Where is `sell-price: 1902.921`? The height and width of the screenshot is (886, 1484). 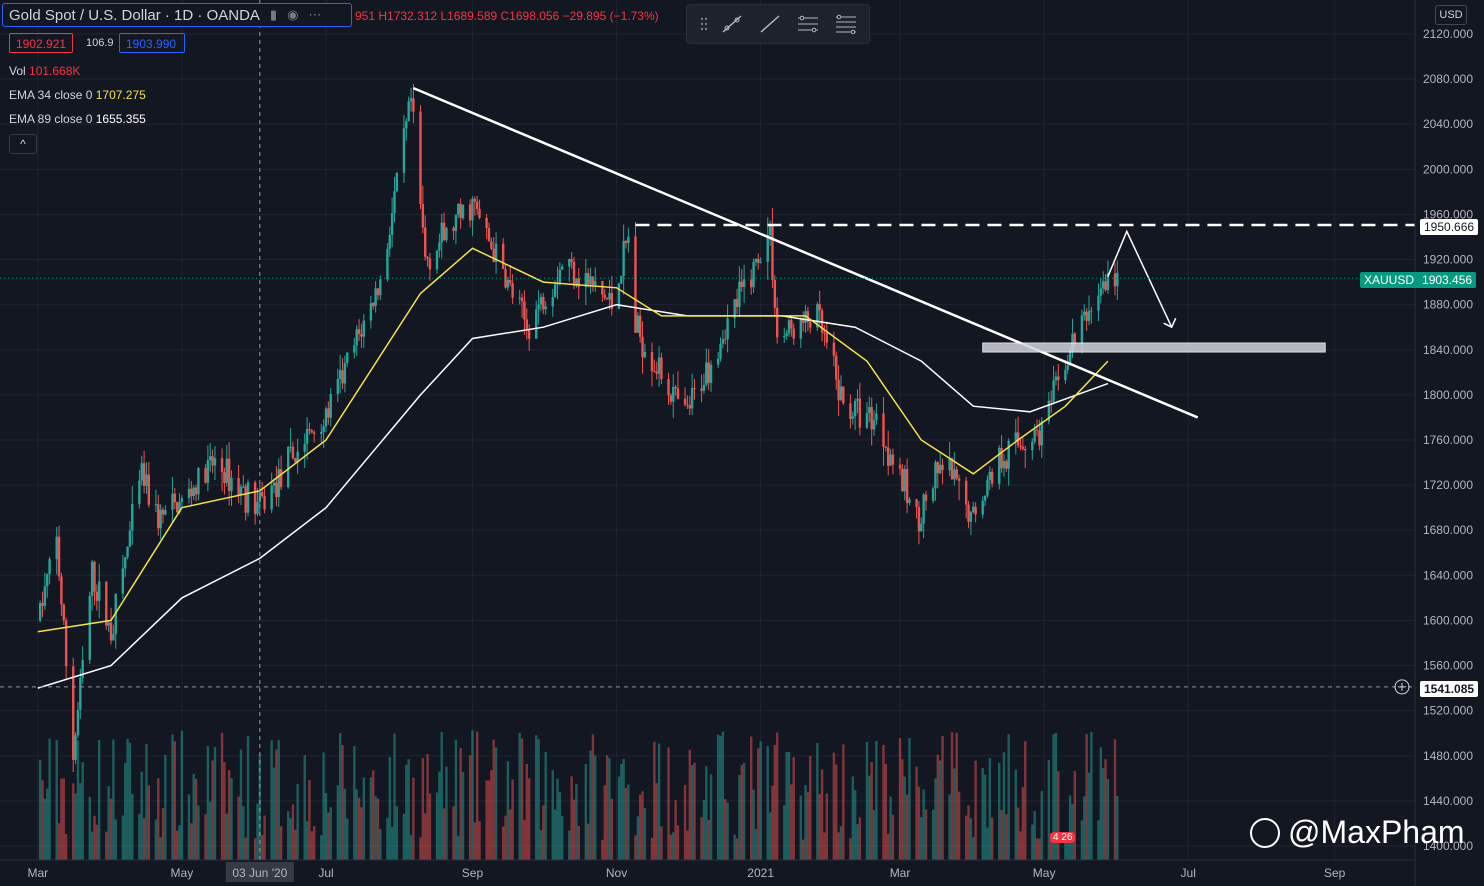 sell-price: 1902.921 is located at coordinates (41, 43).